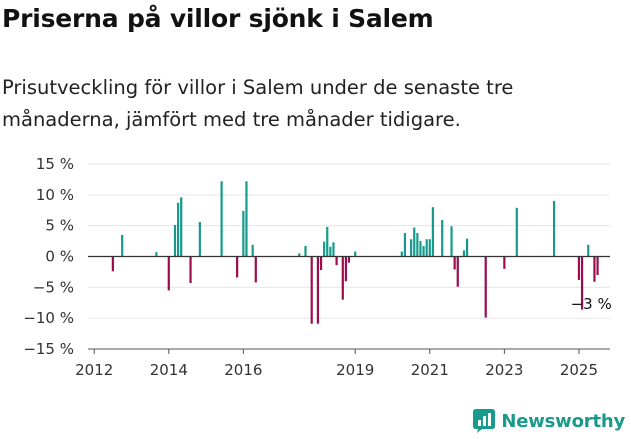 This screenshot has height=439, width=631. What do you see at coordinates (48, 349) in the screenshot?
I see `y-tick-label: −15 %` at bounding box center [48, 349].